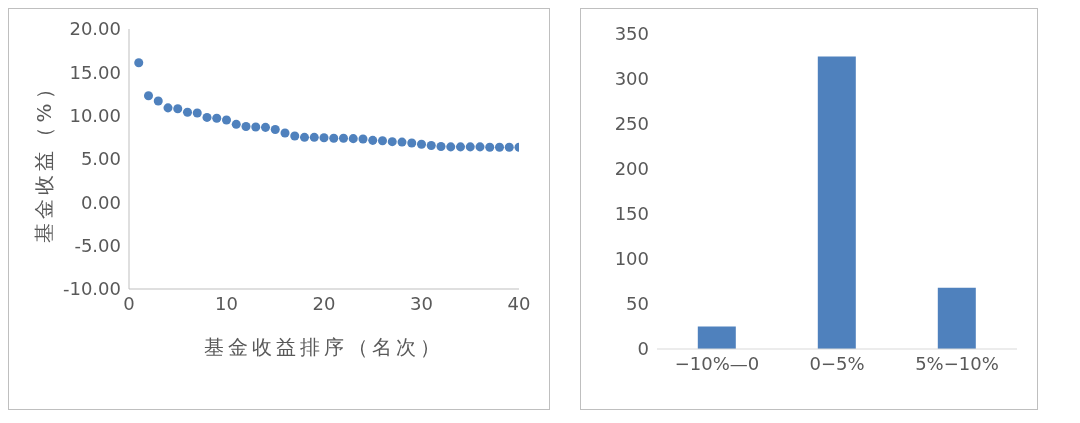 The height and width of the screenshot is (423, 1080). What do you see at coordinates (421, 303) in the screenshot?
I see `x-tick-label: 30` at bounding box center [421, 303].